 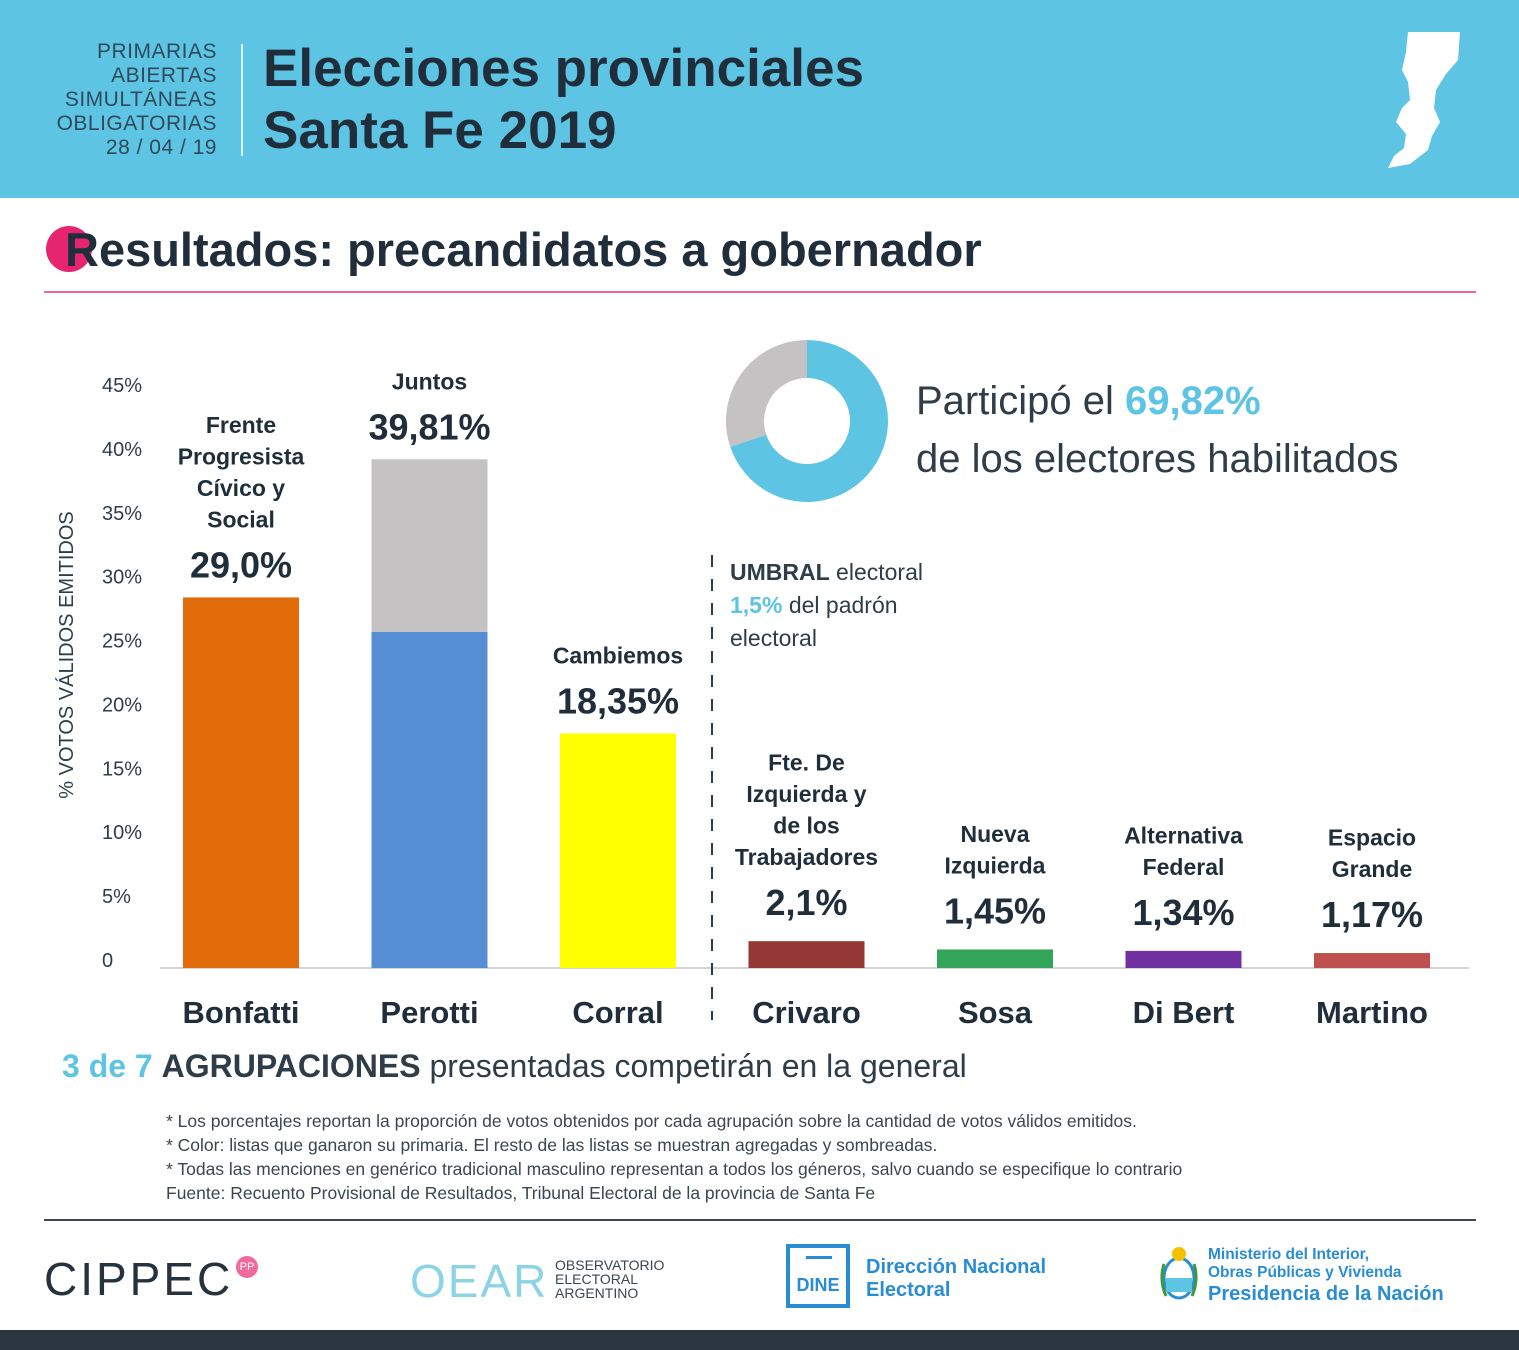 I want to click on x-tick-label: Bonfatti, so click(x=240, y=1012).